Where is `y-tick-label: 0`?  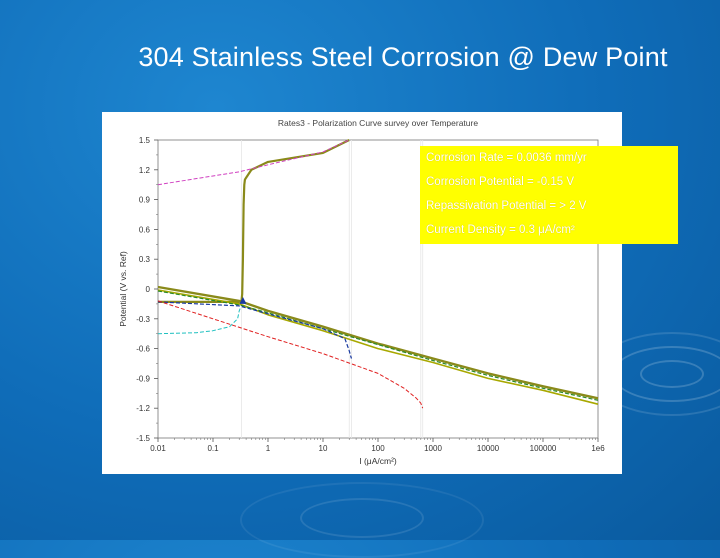
y-tick-label: 0 is located at coordinates (148, 289).